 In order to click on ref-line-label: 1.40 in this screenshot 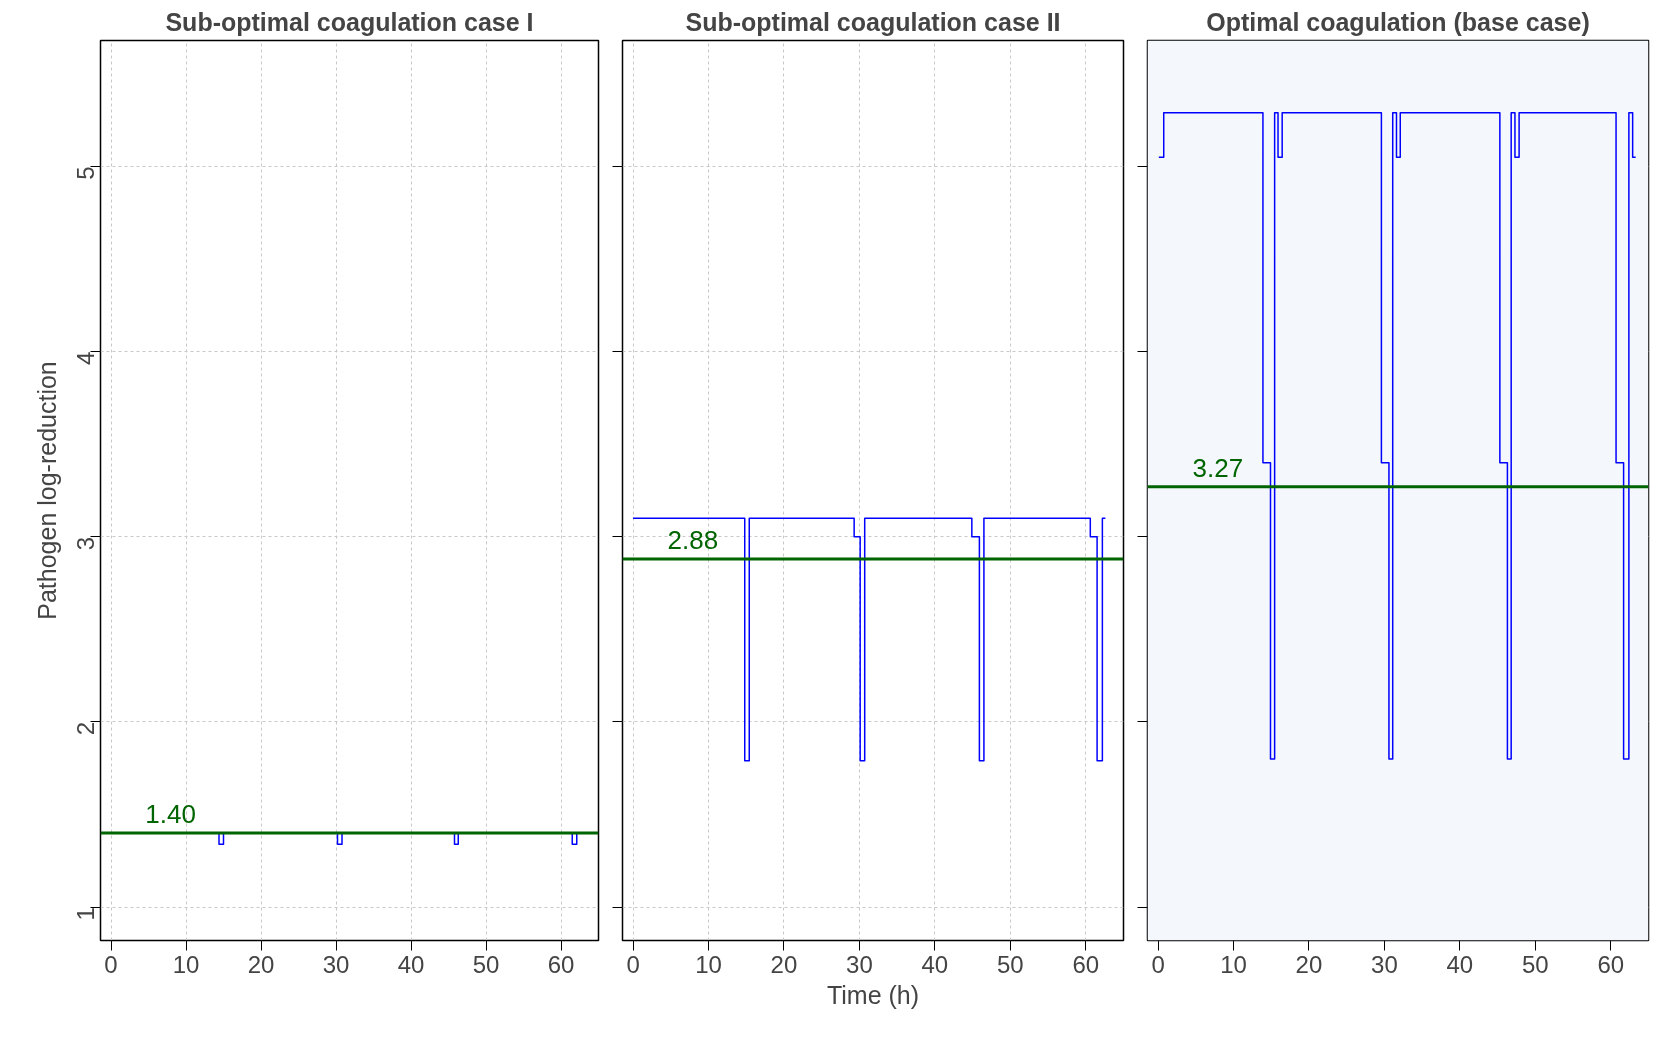, I will do `click(170, 814)`.